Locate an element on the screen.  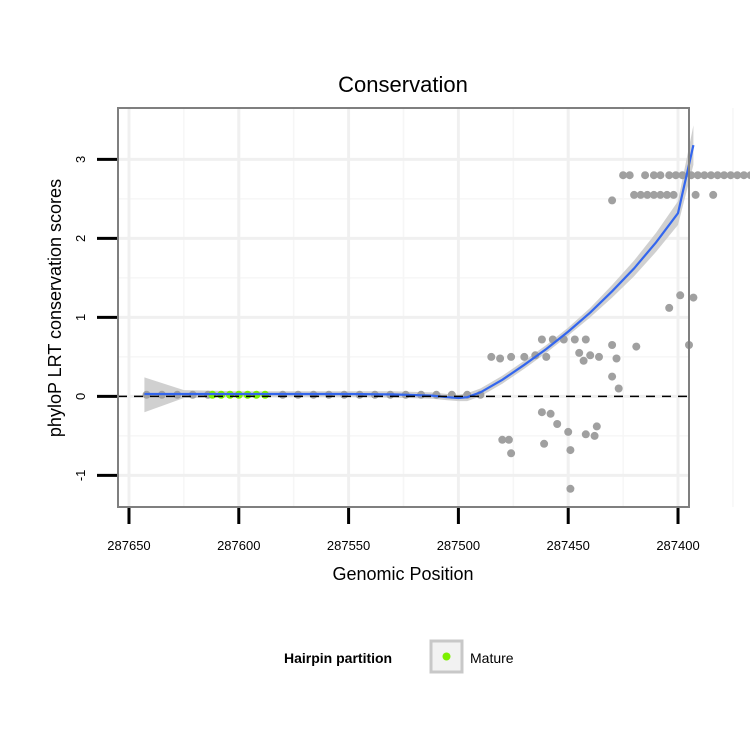
chart-title: Conservation is located at coordinates (403, 84).